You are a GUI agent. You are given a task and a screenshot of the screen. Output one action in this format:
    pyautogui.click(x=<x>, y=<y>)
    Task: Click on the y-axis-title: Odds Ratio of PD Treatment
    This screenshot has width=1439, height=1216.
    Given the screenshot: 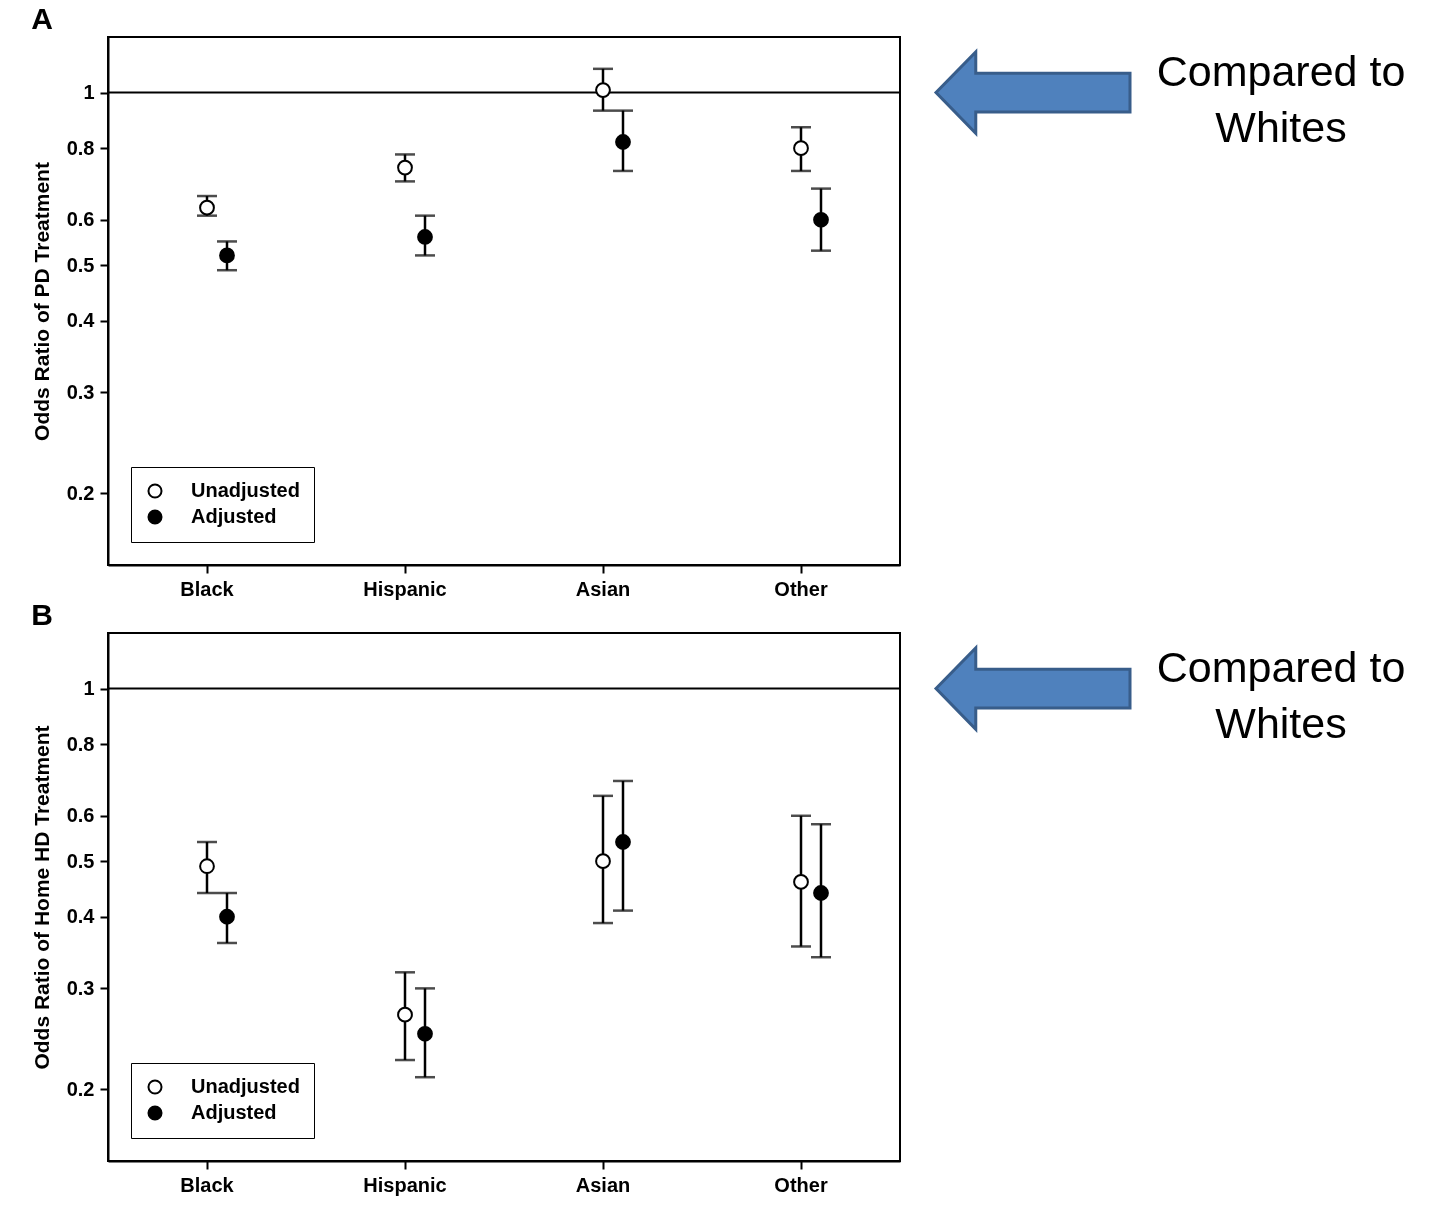 What is the action you would take?
    pyautogui.click(x=41, y=301)
    